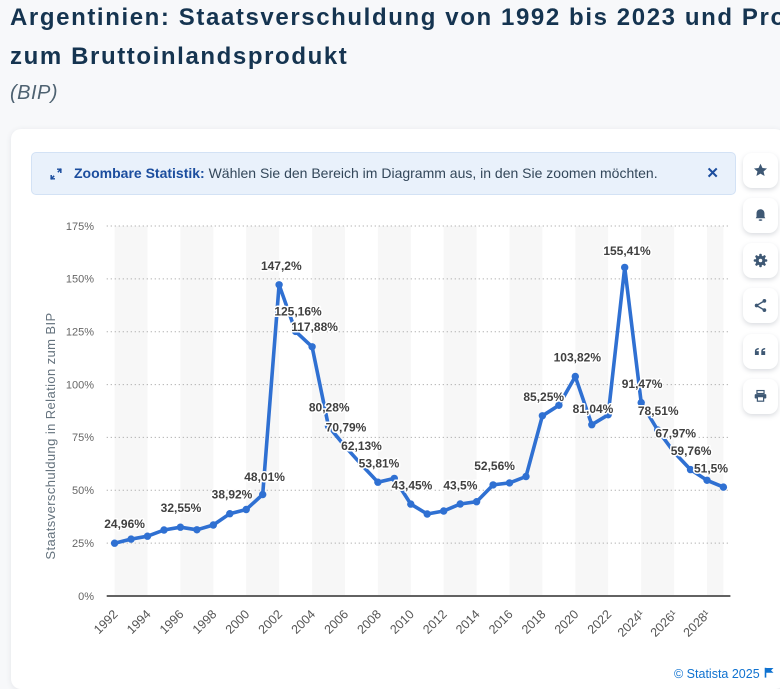 This screenshot has height=689, width=780. What do you see at coordinates (543, 397) in the screenshot?
I see `svg-text: 85,25%` at bounding box center [543, 397].